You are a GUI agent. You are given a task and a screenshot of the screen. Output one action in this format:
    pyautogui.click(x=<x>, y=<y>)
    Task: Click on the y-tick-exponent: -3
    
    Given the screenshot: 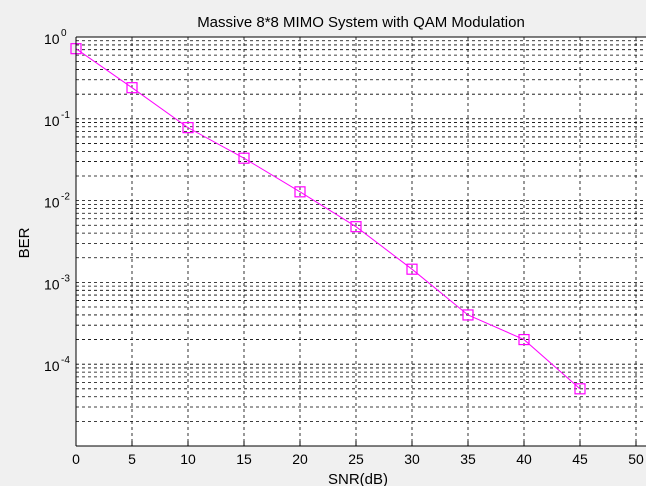 What is the action you would take?
    pyautogui.click(x=65, y=278)
    